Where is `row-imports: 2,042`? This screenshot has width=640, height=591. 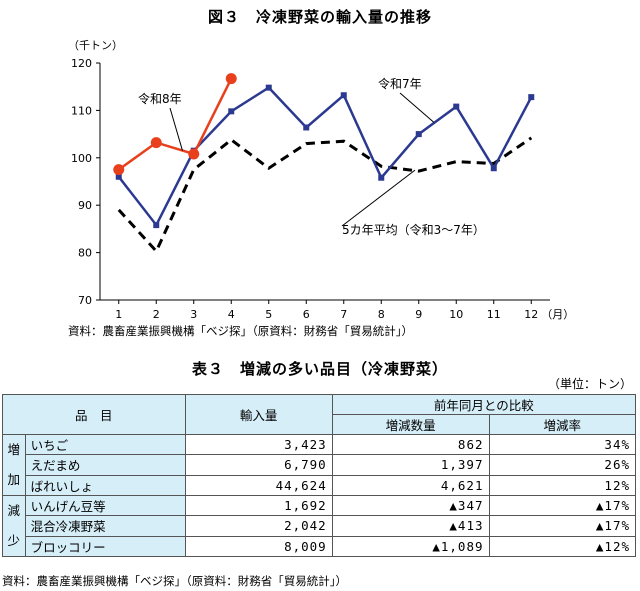 row-imports: 2,042 is located at coordinates (258, 526).